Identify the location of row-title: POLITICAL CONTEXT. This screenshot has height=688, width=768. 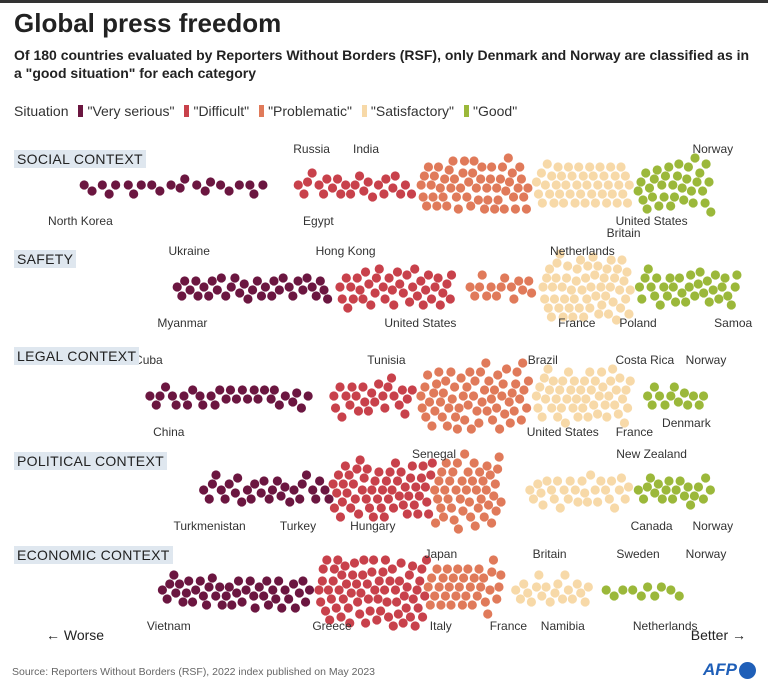
(90, 461).